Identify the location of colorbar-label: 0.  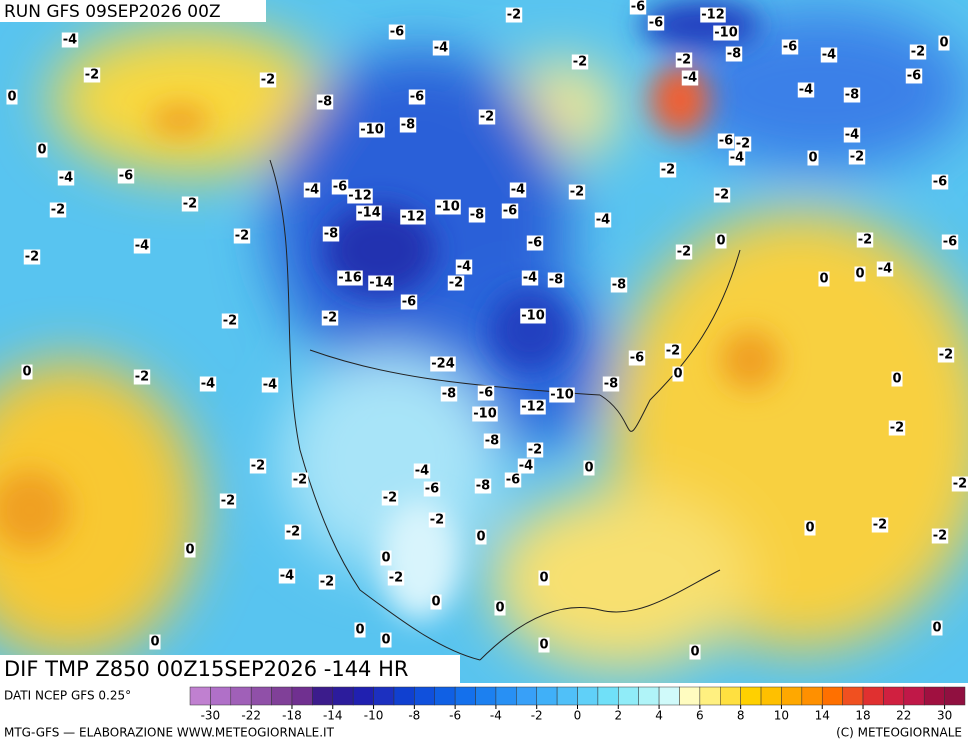
(578, 716).